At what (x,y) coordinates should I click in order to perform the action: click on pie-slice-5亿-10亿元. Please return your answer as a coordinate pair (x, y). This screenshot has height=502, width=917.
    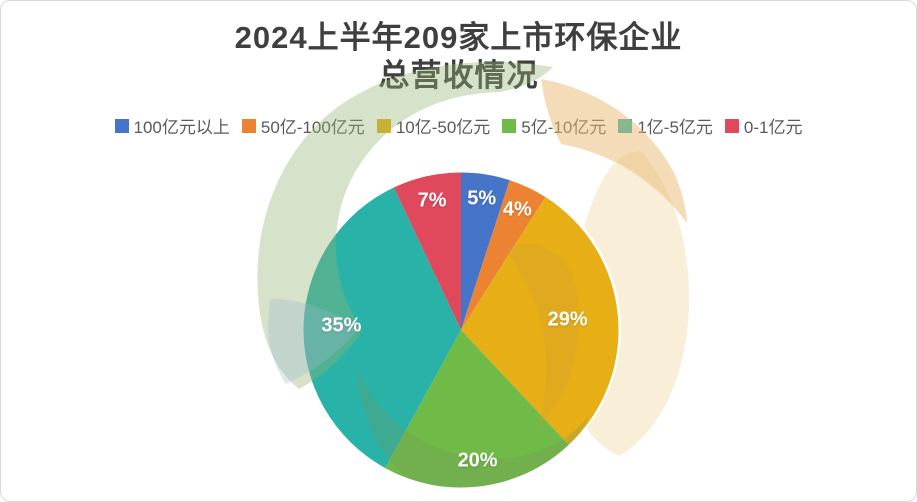
    Looking at the image, I should click on (477, 409).